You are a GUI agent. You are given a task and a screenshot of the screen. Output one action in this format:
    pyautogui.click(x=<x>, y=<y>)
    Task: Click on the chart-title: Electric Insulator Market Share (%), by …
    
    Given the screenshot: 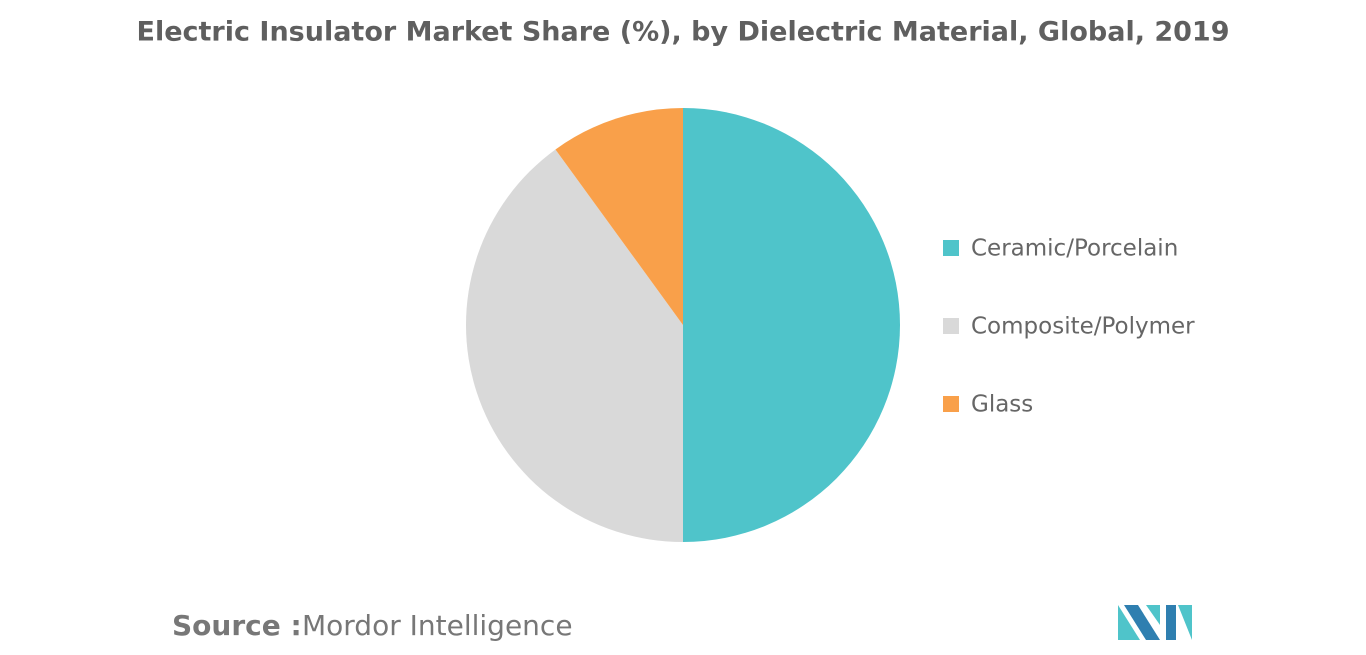 What is the action you would take?
    pyautogui.click(x=683, y=32)
    